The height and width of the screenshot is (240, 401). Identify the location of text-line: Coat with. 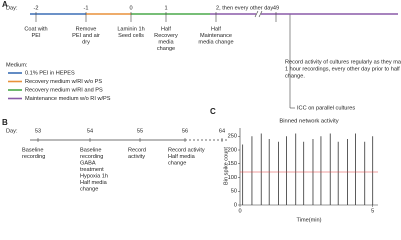
(35, 29).